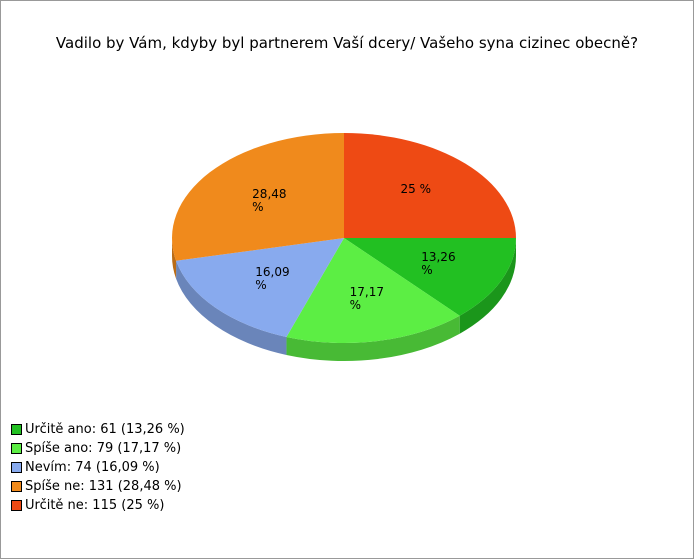 The width and height of the screenshot is (694, 559). I want to click on legend-entry: Určitě ne: 115 (25 %), so click(87, 505).